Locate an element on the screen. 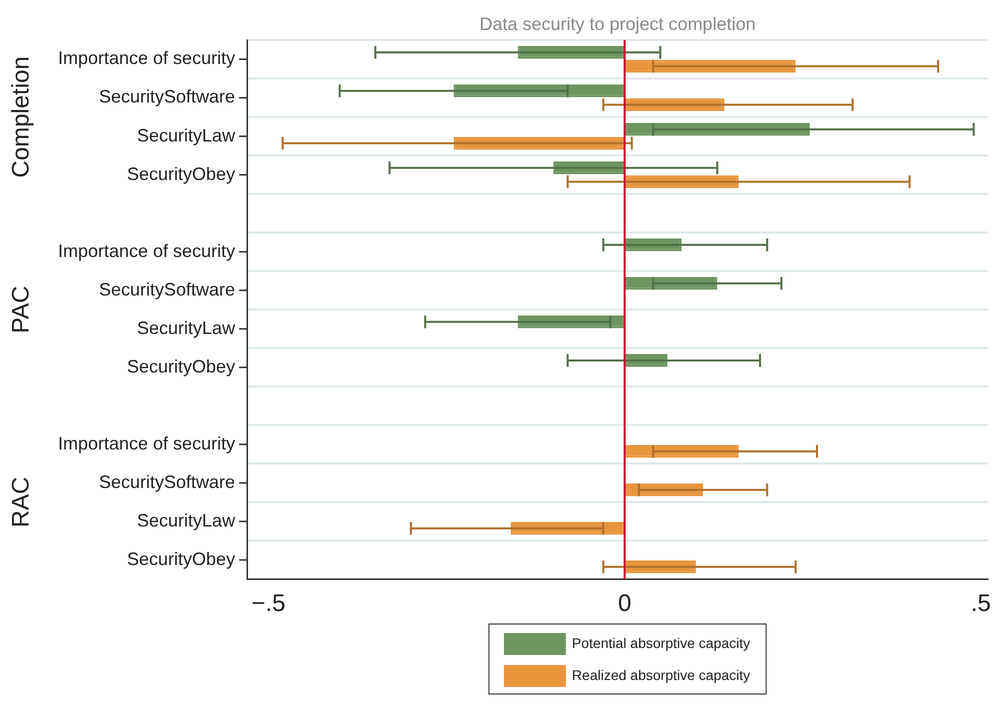 This screenshot has width=996, height=710. text: Completion is located at coordinates (21, 117).